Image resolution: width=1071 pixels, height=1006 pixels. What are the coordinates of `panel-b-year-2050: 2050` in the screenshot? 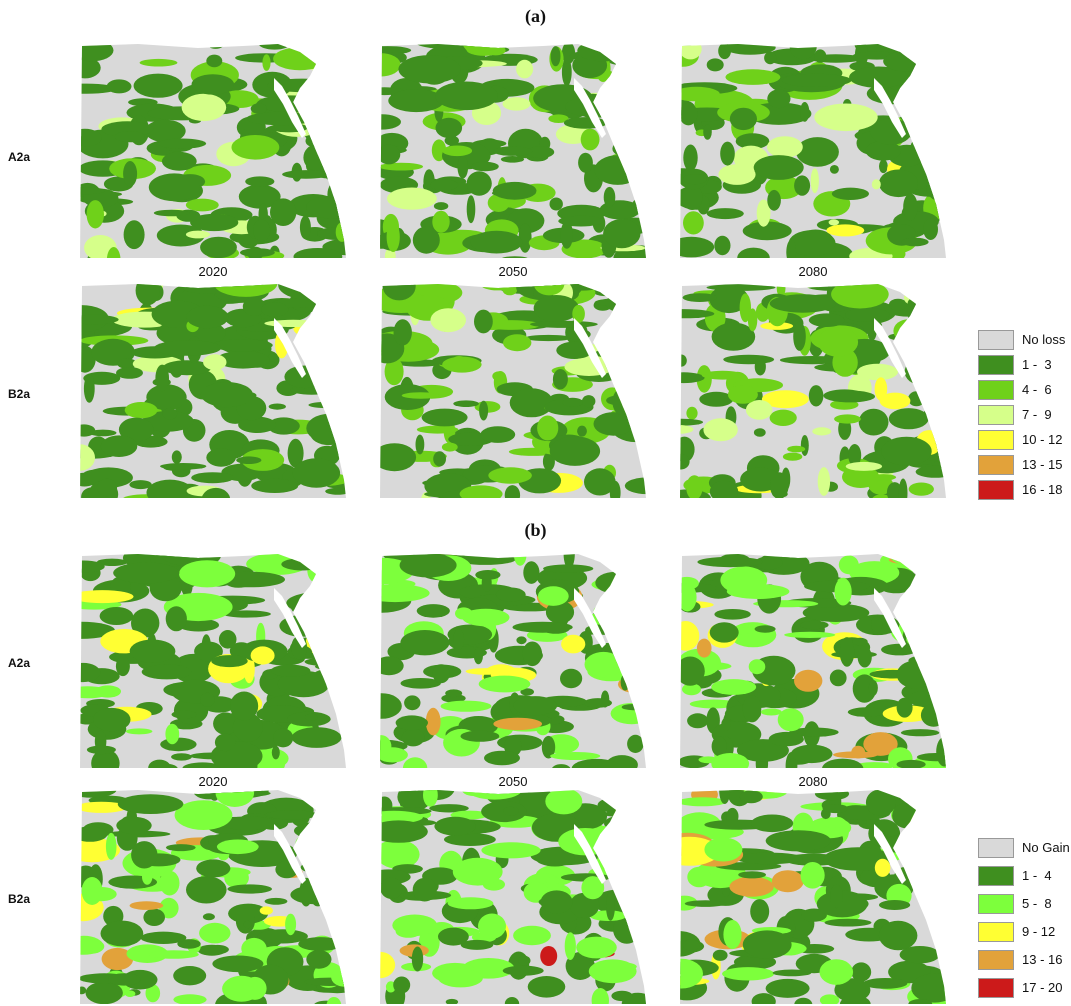 It's located at (513, 781).